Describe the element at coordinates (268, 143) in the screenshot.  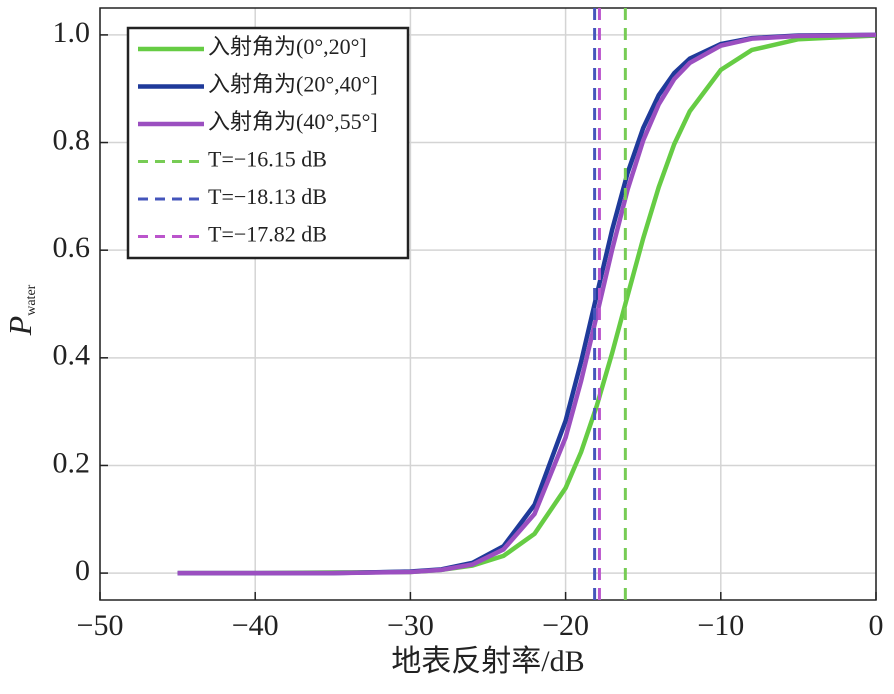
I see `legend-box` at that location.